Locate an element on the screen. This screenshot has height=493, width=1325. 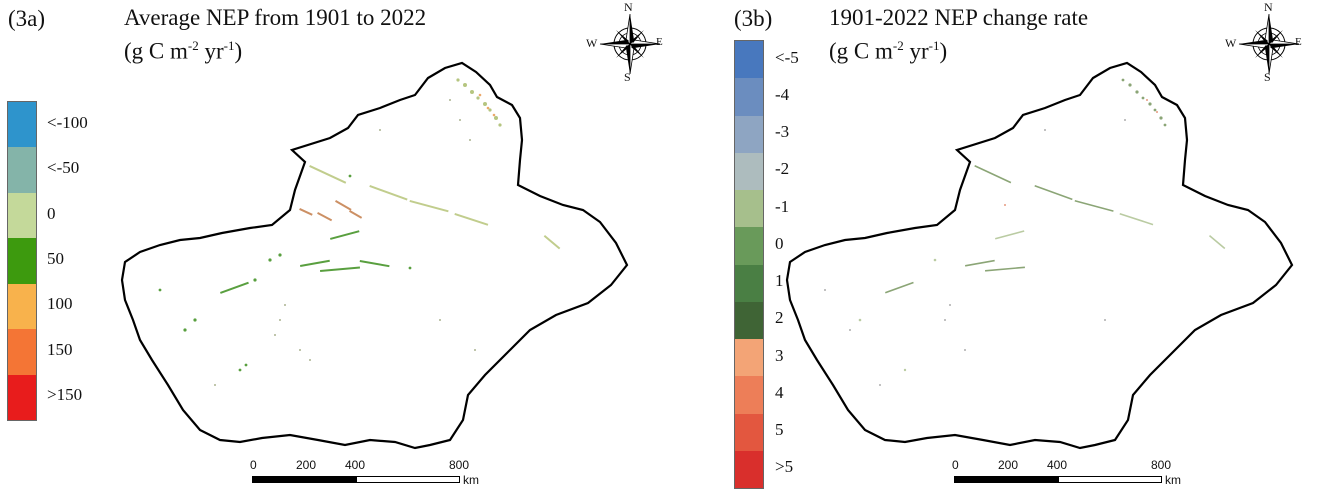
title-line-1: 1901-2022 NEP change rate is located at coordinates (959, 17).